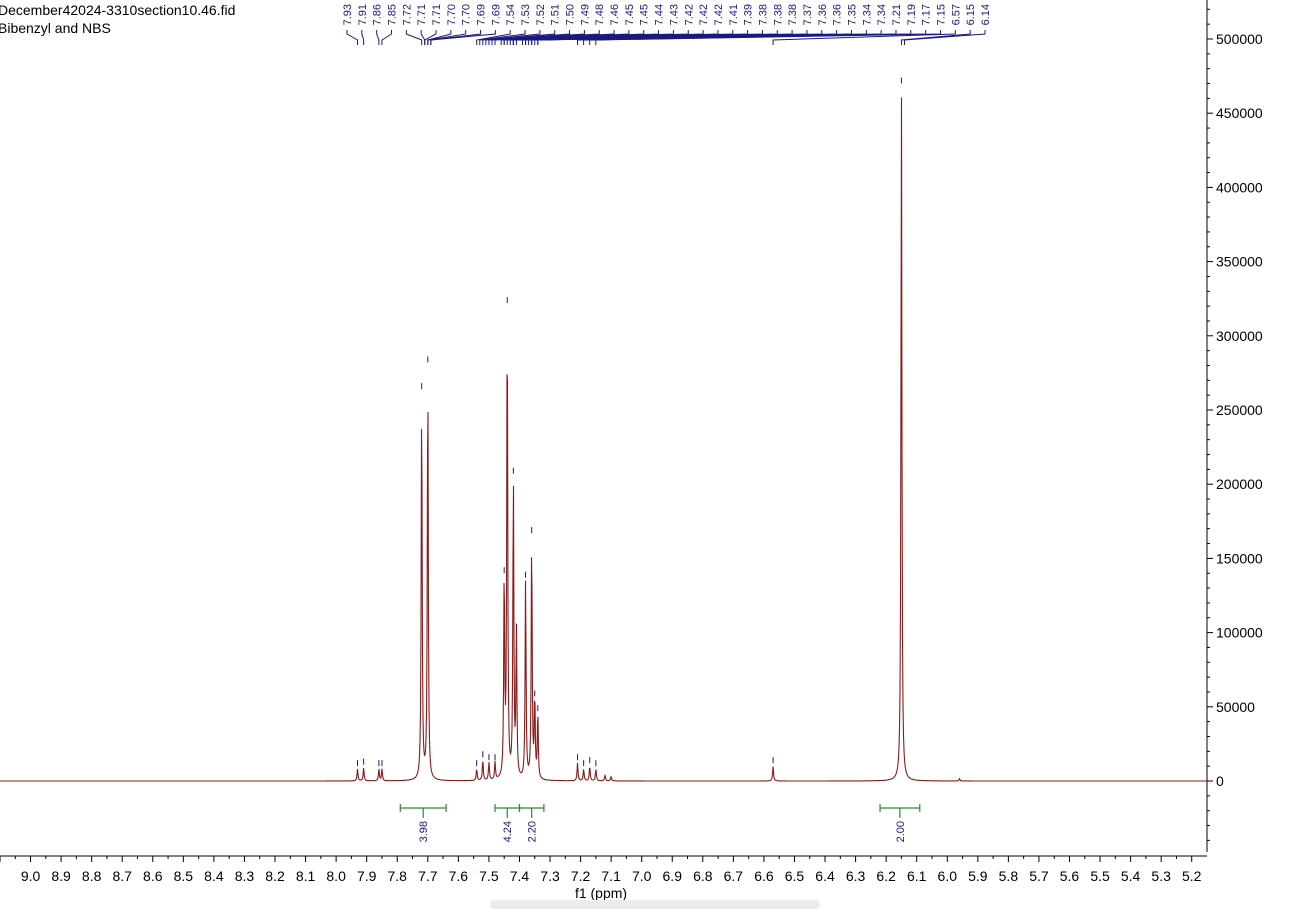  Describe the element at coordinates (55, 28) in the screenshot. I see `sample-name: Bibenzyl and NBS` at that location.